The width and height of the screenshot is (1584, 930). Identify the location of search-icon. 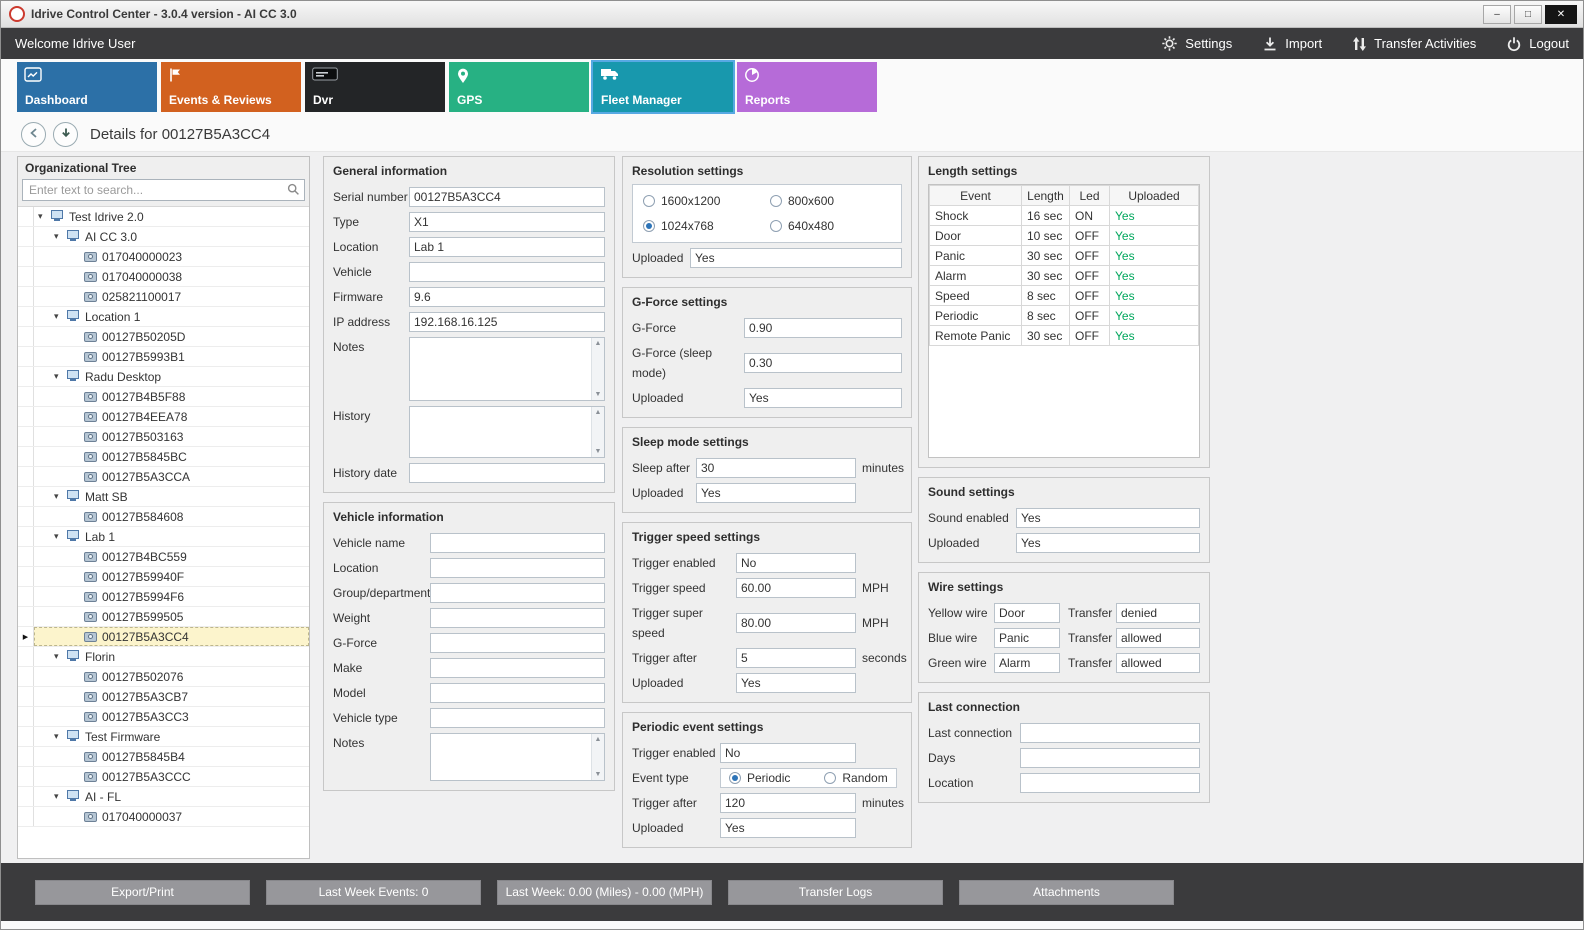
(293, 191).